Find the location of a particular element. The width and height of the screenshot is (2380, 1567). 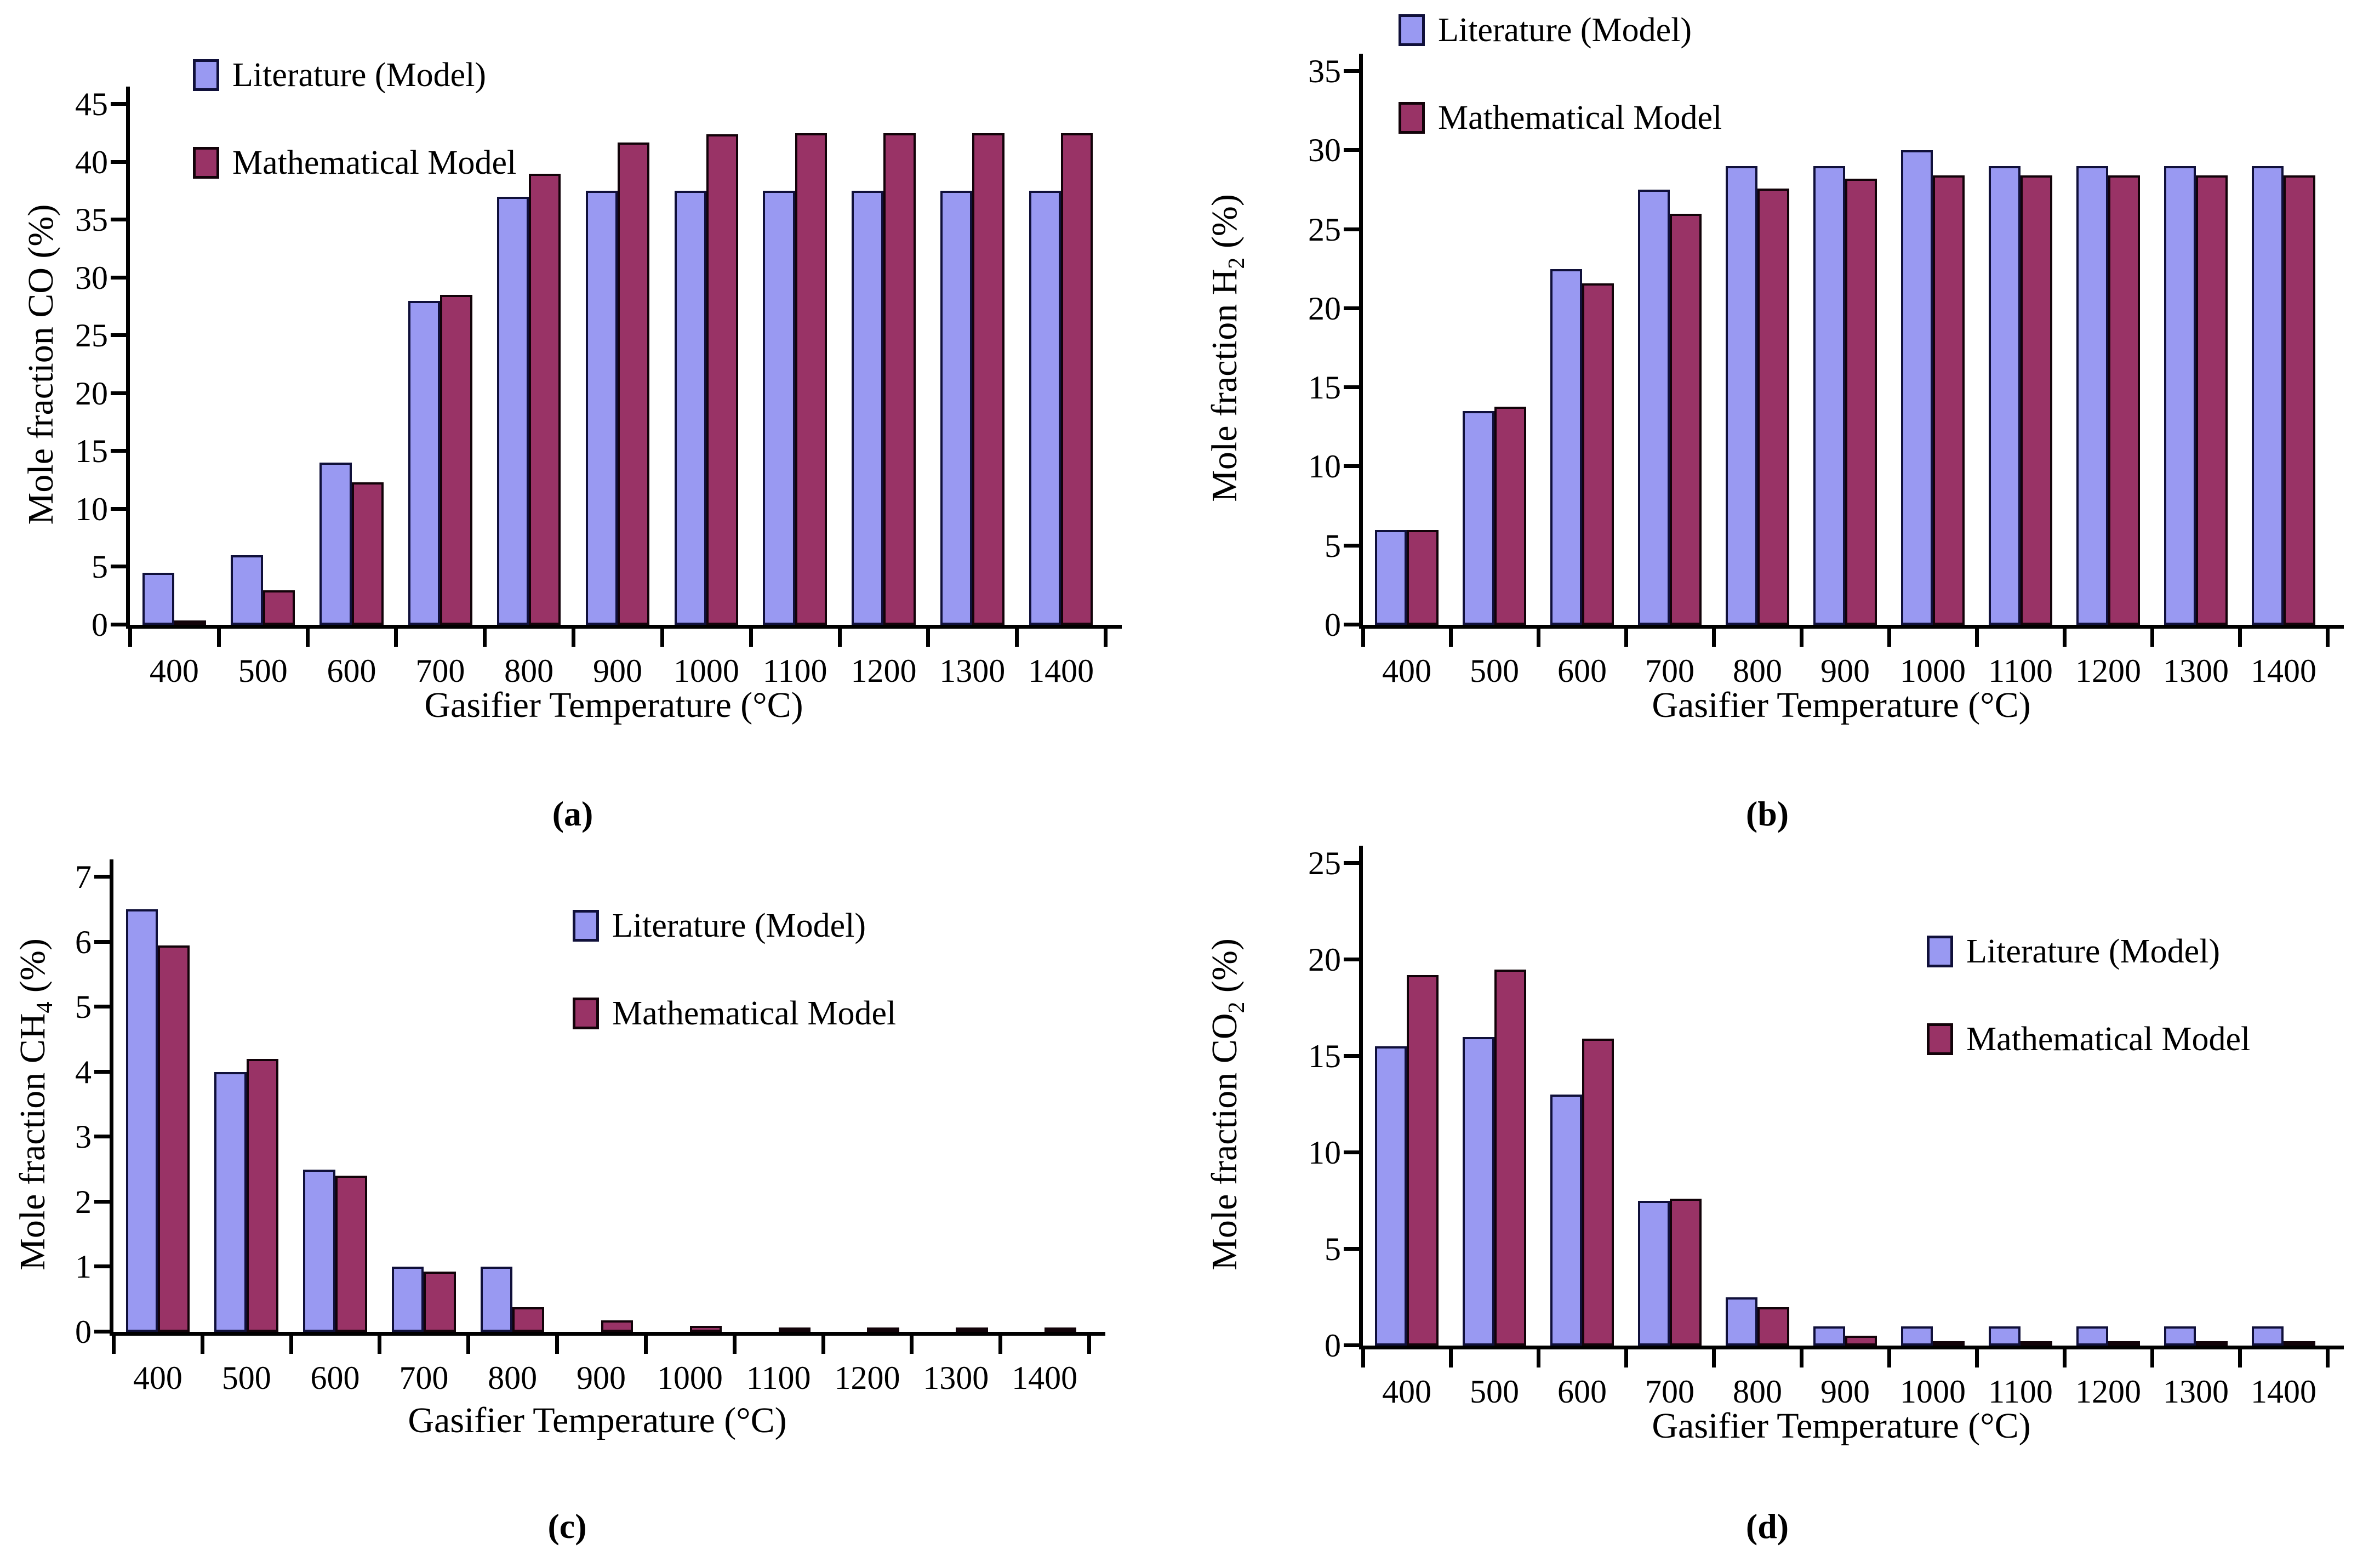

x-axis-title-c: Gasifier Temperature (°C) is located at coordinates (597, 1420).